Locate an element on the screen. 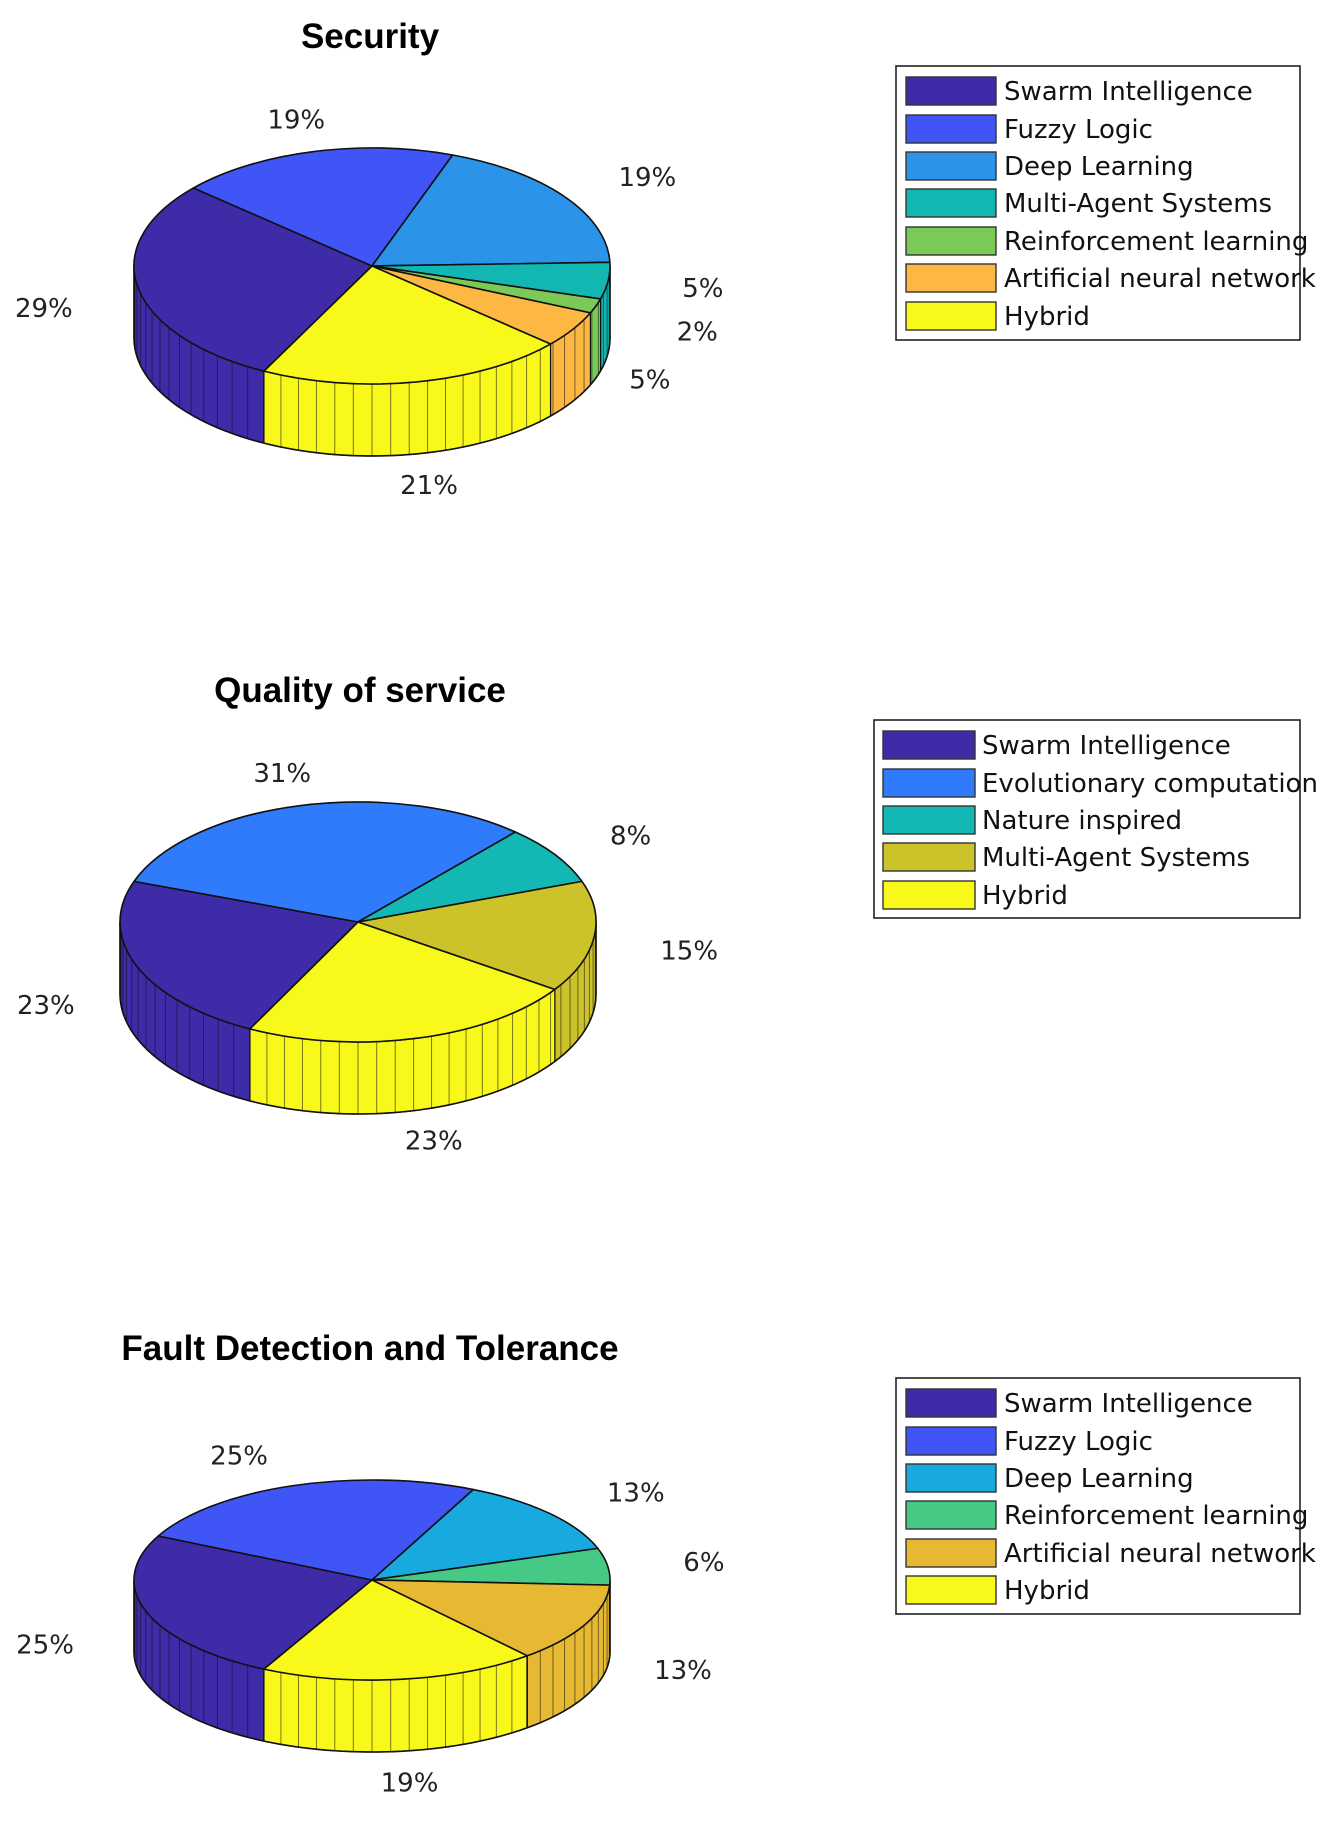  pct-label-fuzzy-logic: 19% is located at coordinates (296, 121).